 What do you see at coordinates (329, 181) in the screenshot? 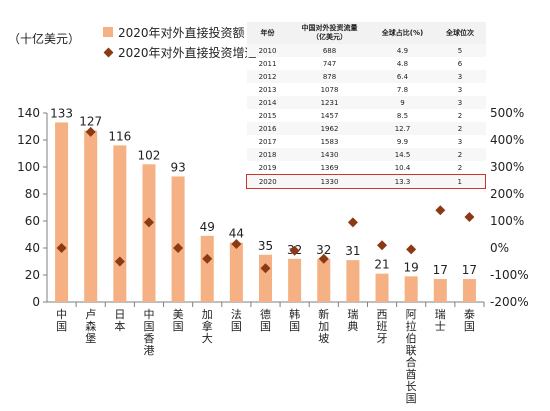
I see `table-cell: 1330` at bounding box center [329, 181].